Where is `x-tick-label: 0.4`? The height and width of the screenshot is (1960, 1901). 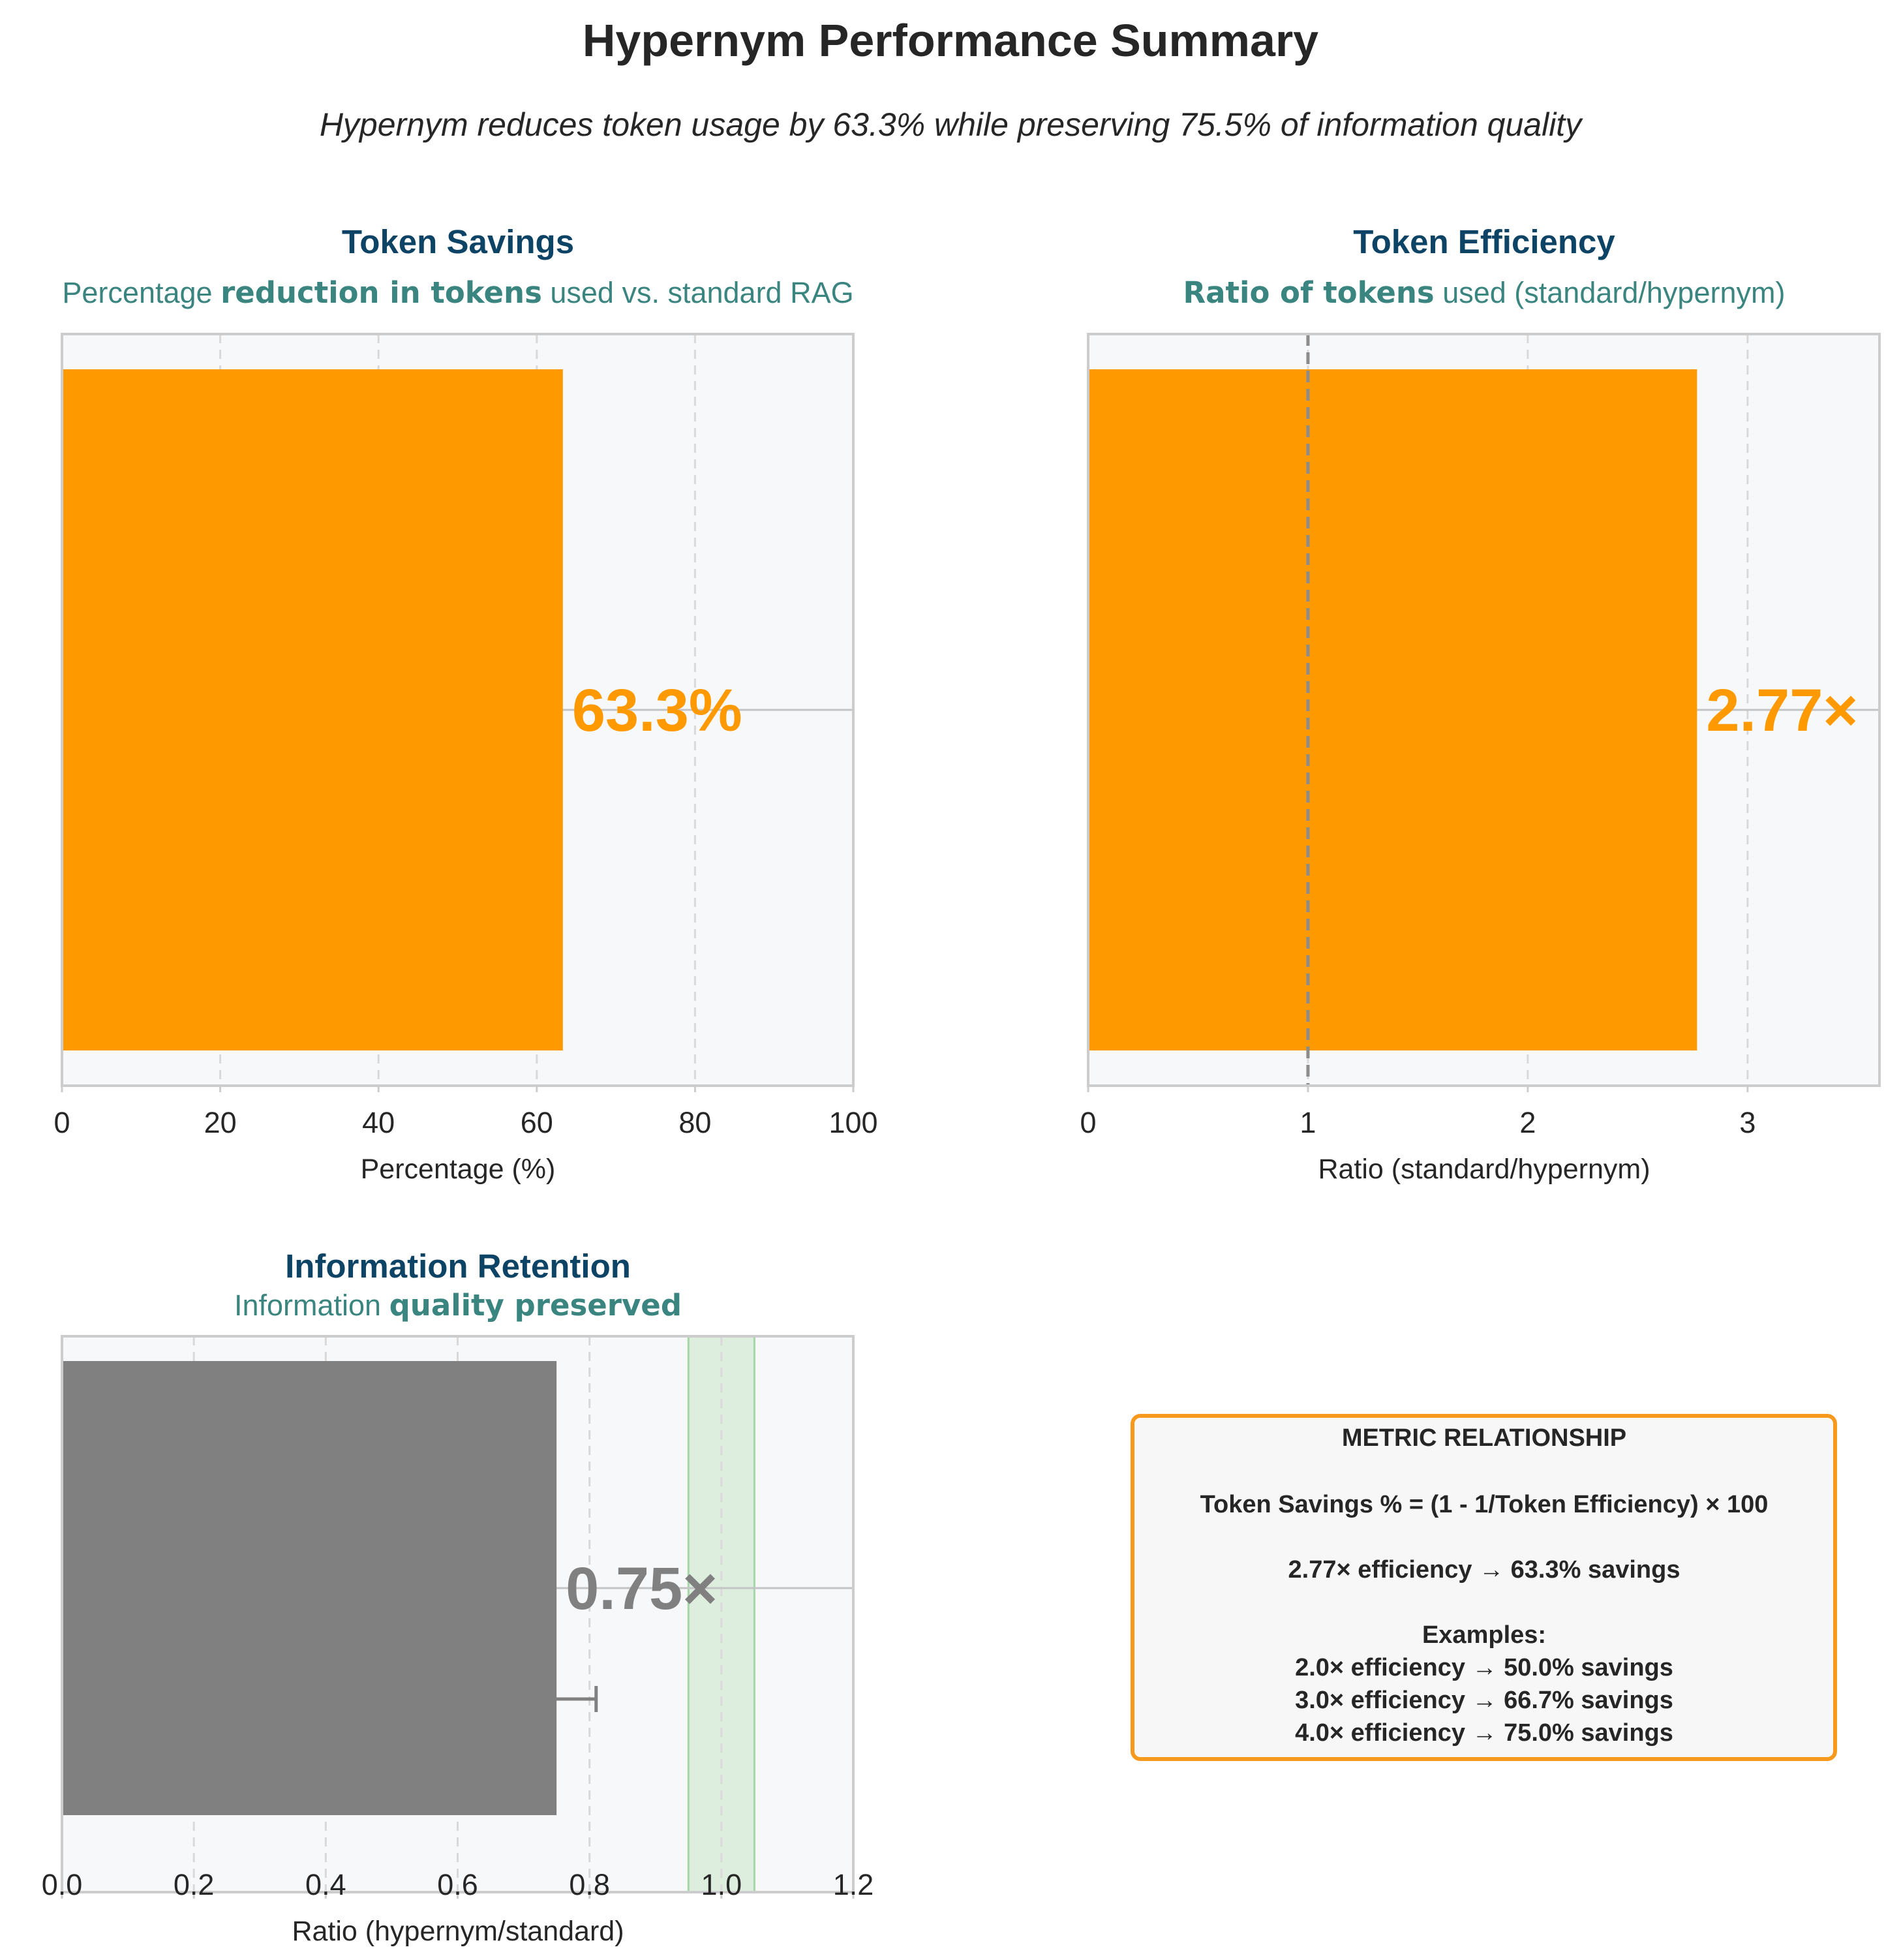
x-tick-label: 0.4 is located at coordinates (325, 1884).